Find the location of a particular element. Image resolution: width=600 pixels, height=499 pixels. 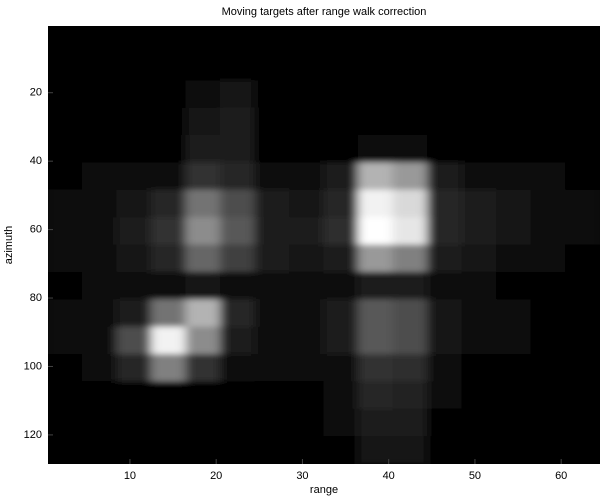

x-axis-label: range is located at coordinates (324, 490).